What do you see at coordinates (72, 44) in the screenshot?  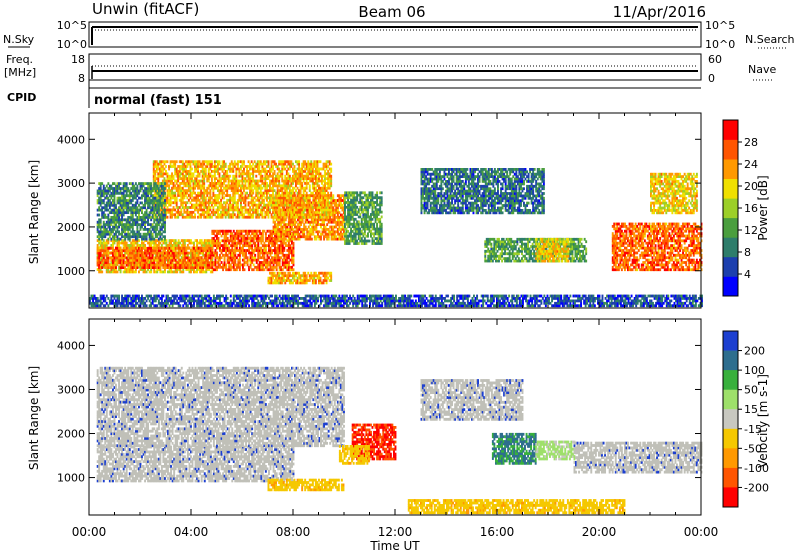 I see `nsky-tick-bottom-left: 10^0` at bounding box center [72, 44].